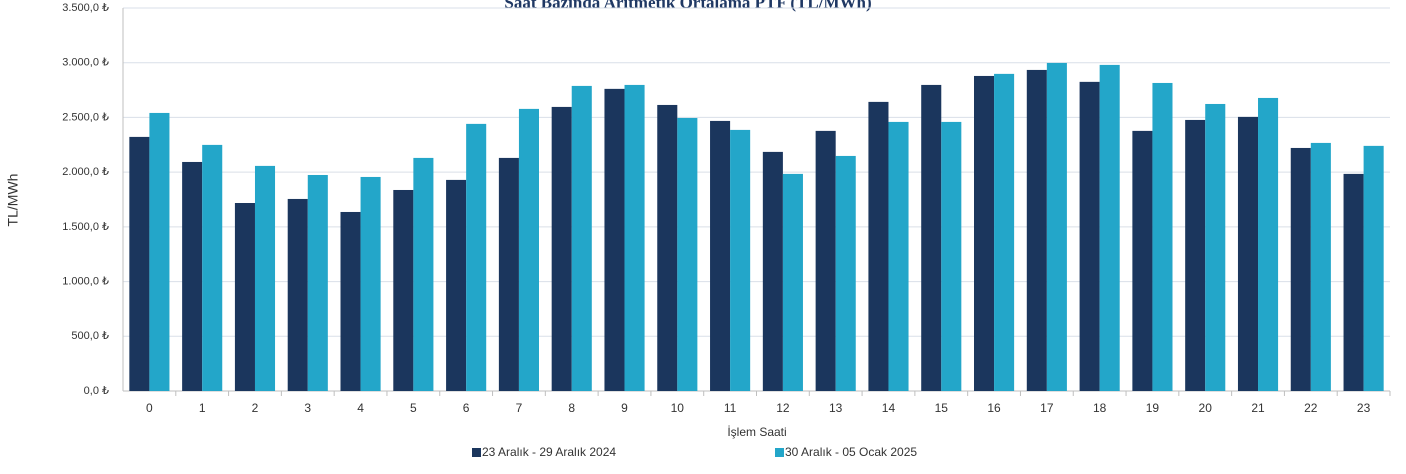 The width and height of the screenshot is (1406, 474). Describe the element at coordinates (466, 408) in the screenshot. I see `x-tick-label: 6` at that location.